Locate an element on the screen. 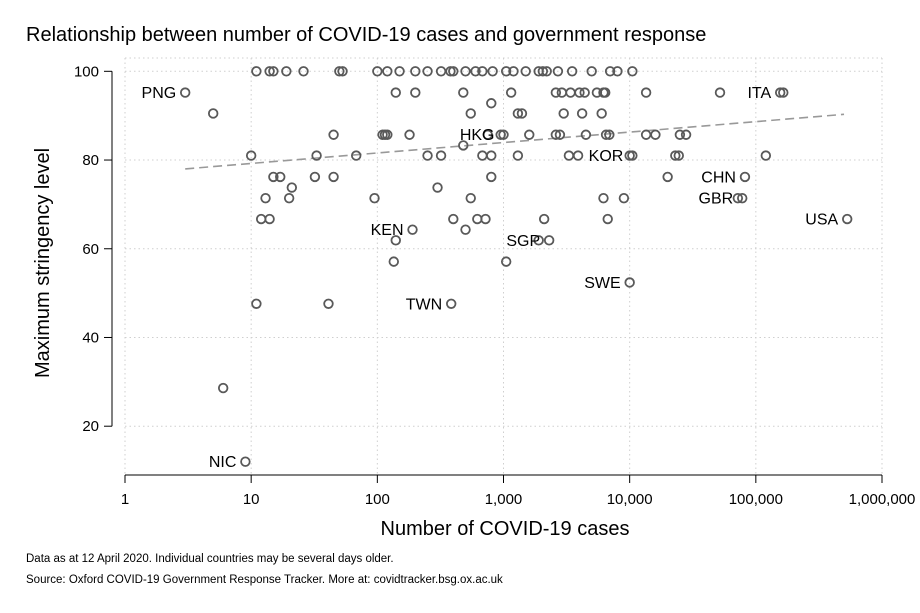 Image resolution: width=920 pixels, height=613 pixels. x-tick-label: 10,000 is located at coordinates (630, 499).